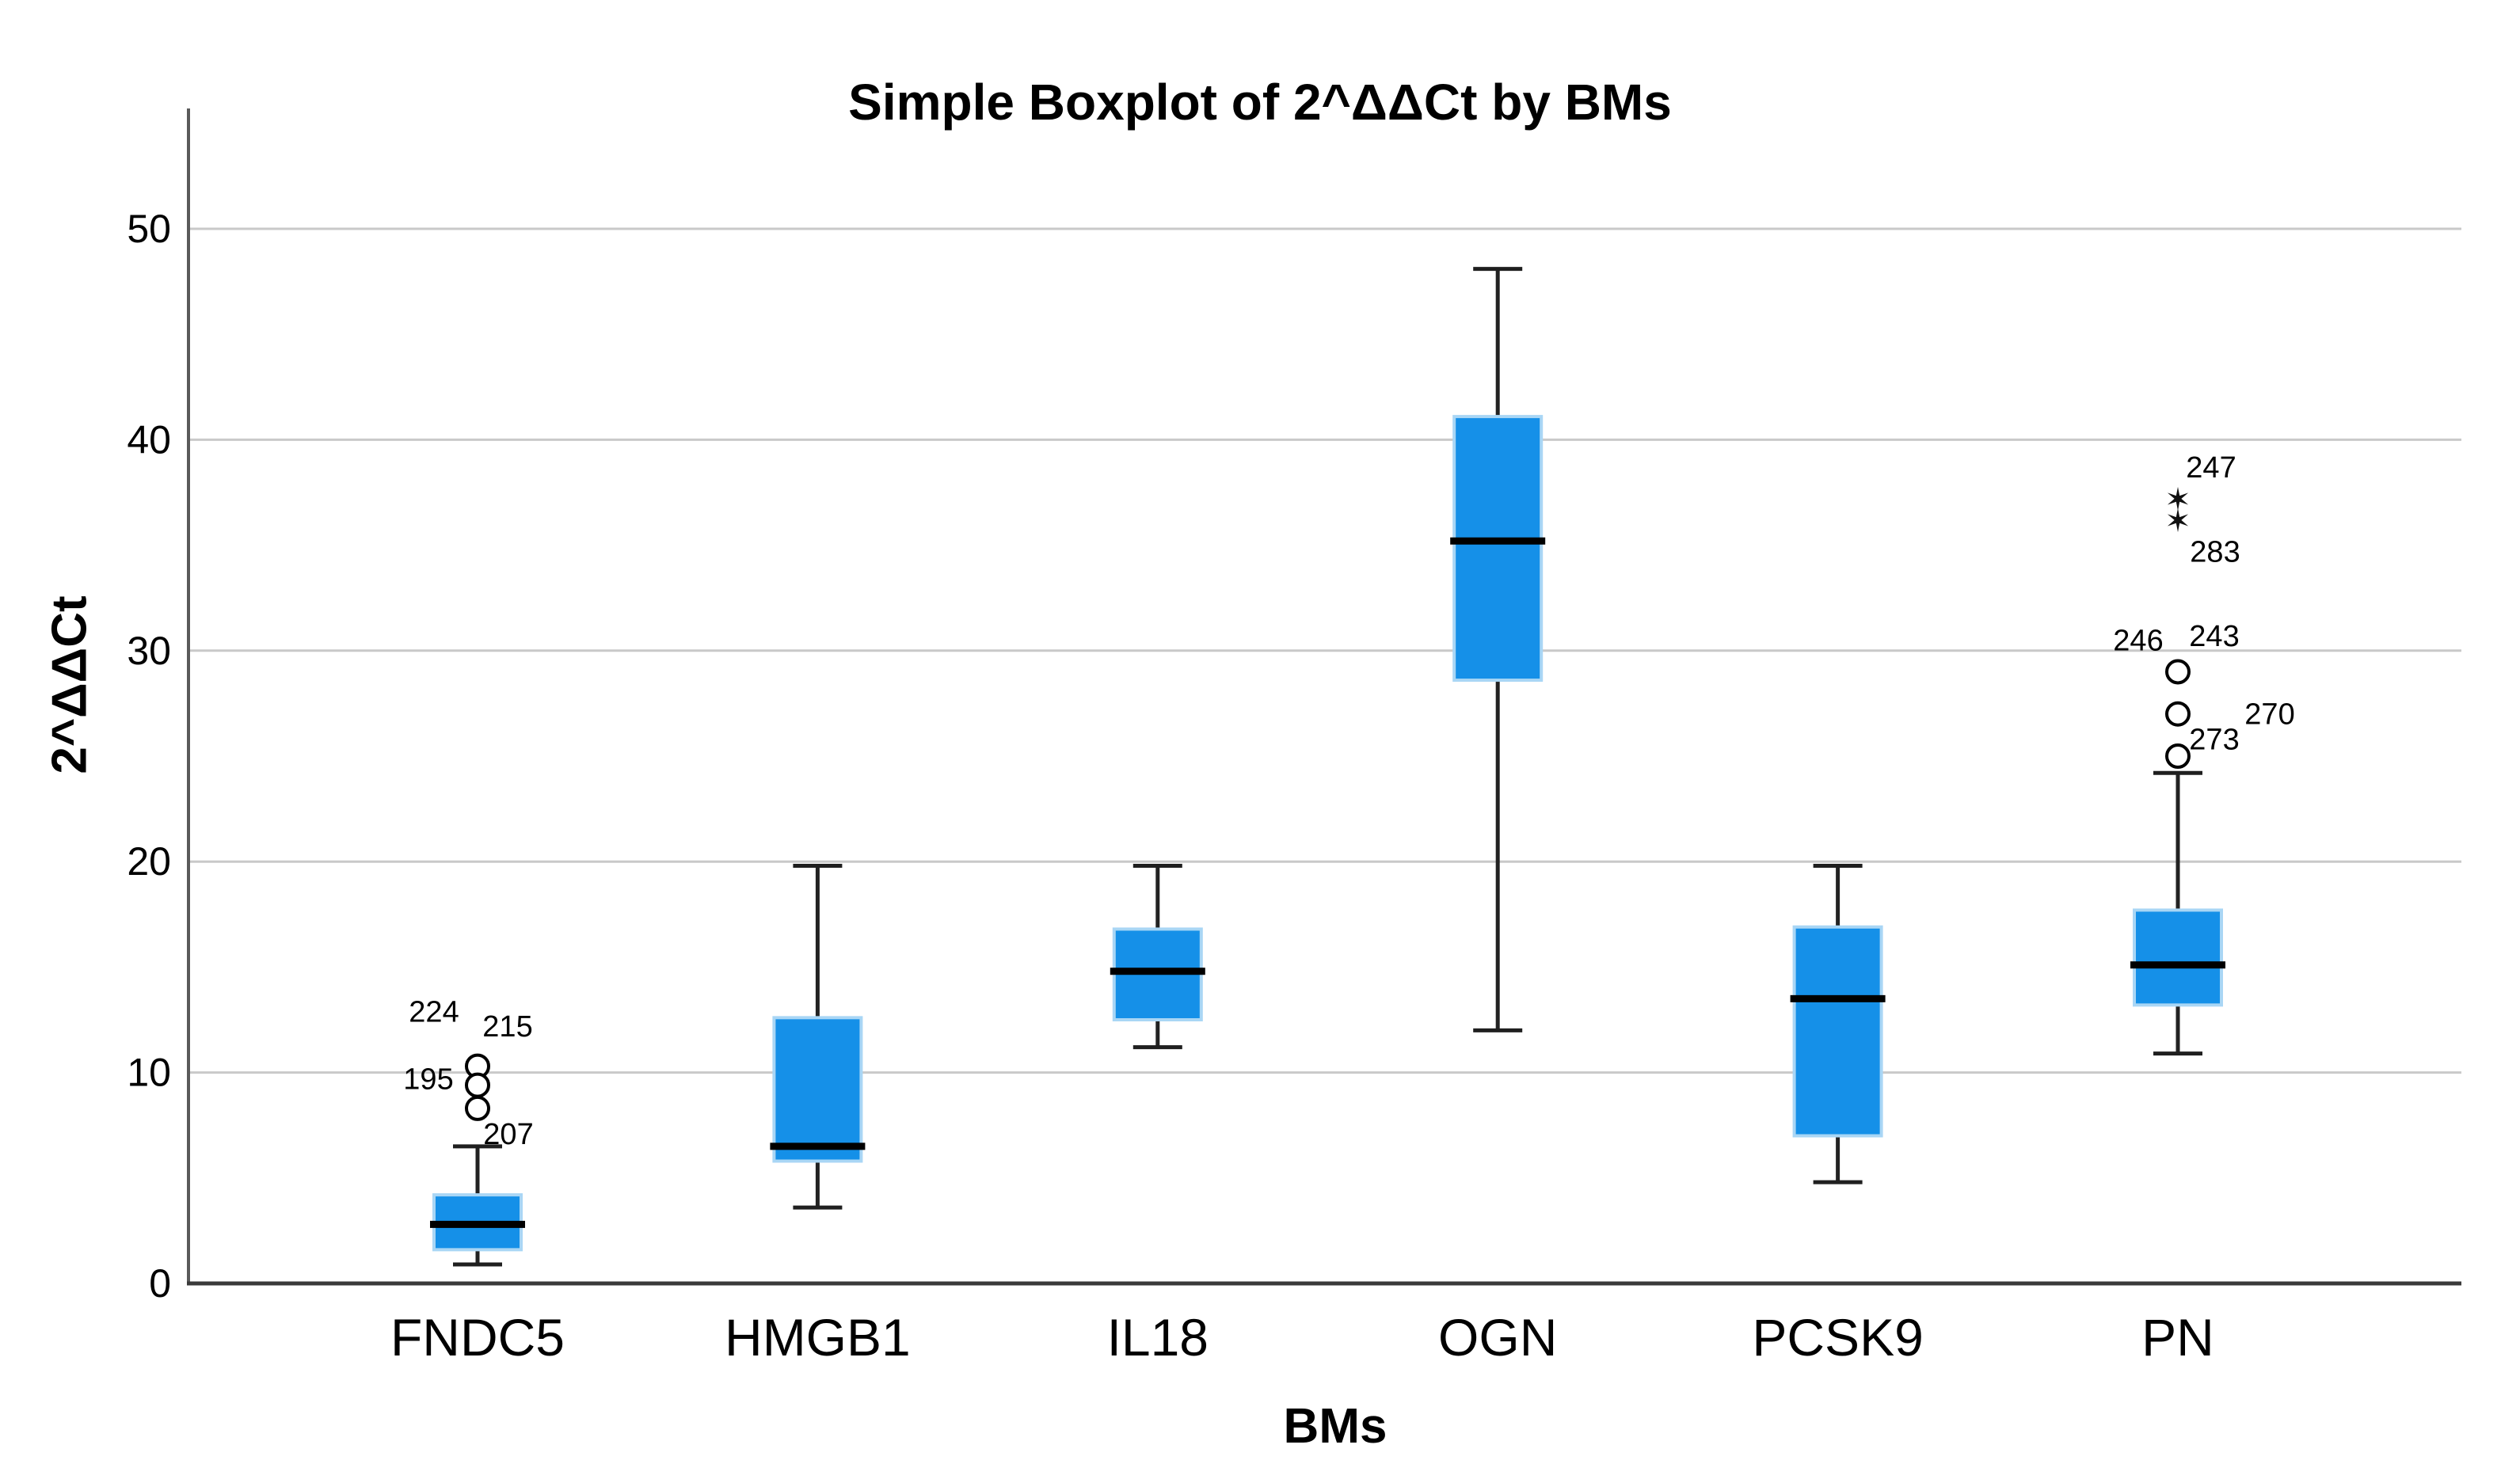  What do you see at coordinates (818, 1337) in the screenshot?
I see `category-label-HMGB1: HMGB1` at bounding box center [818, 1337].